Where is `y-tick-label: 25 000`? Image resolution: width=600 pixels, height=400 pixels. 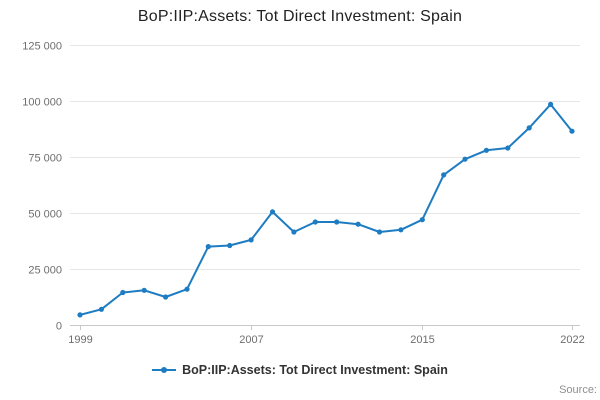 y-tick-label: 25 000 is located at coordinates (45, 271).